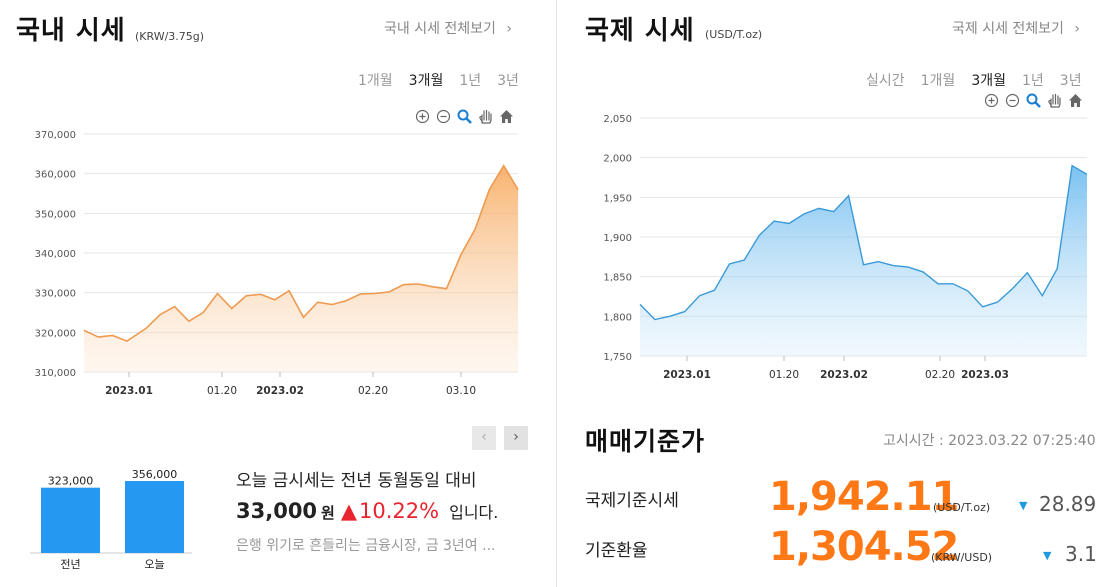 This screenshot has height=587, width=1110. I want to click on exchange-rate-change: 3.1, so click(1081, 554).